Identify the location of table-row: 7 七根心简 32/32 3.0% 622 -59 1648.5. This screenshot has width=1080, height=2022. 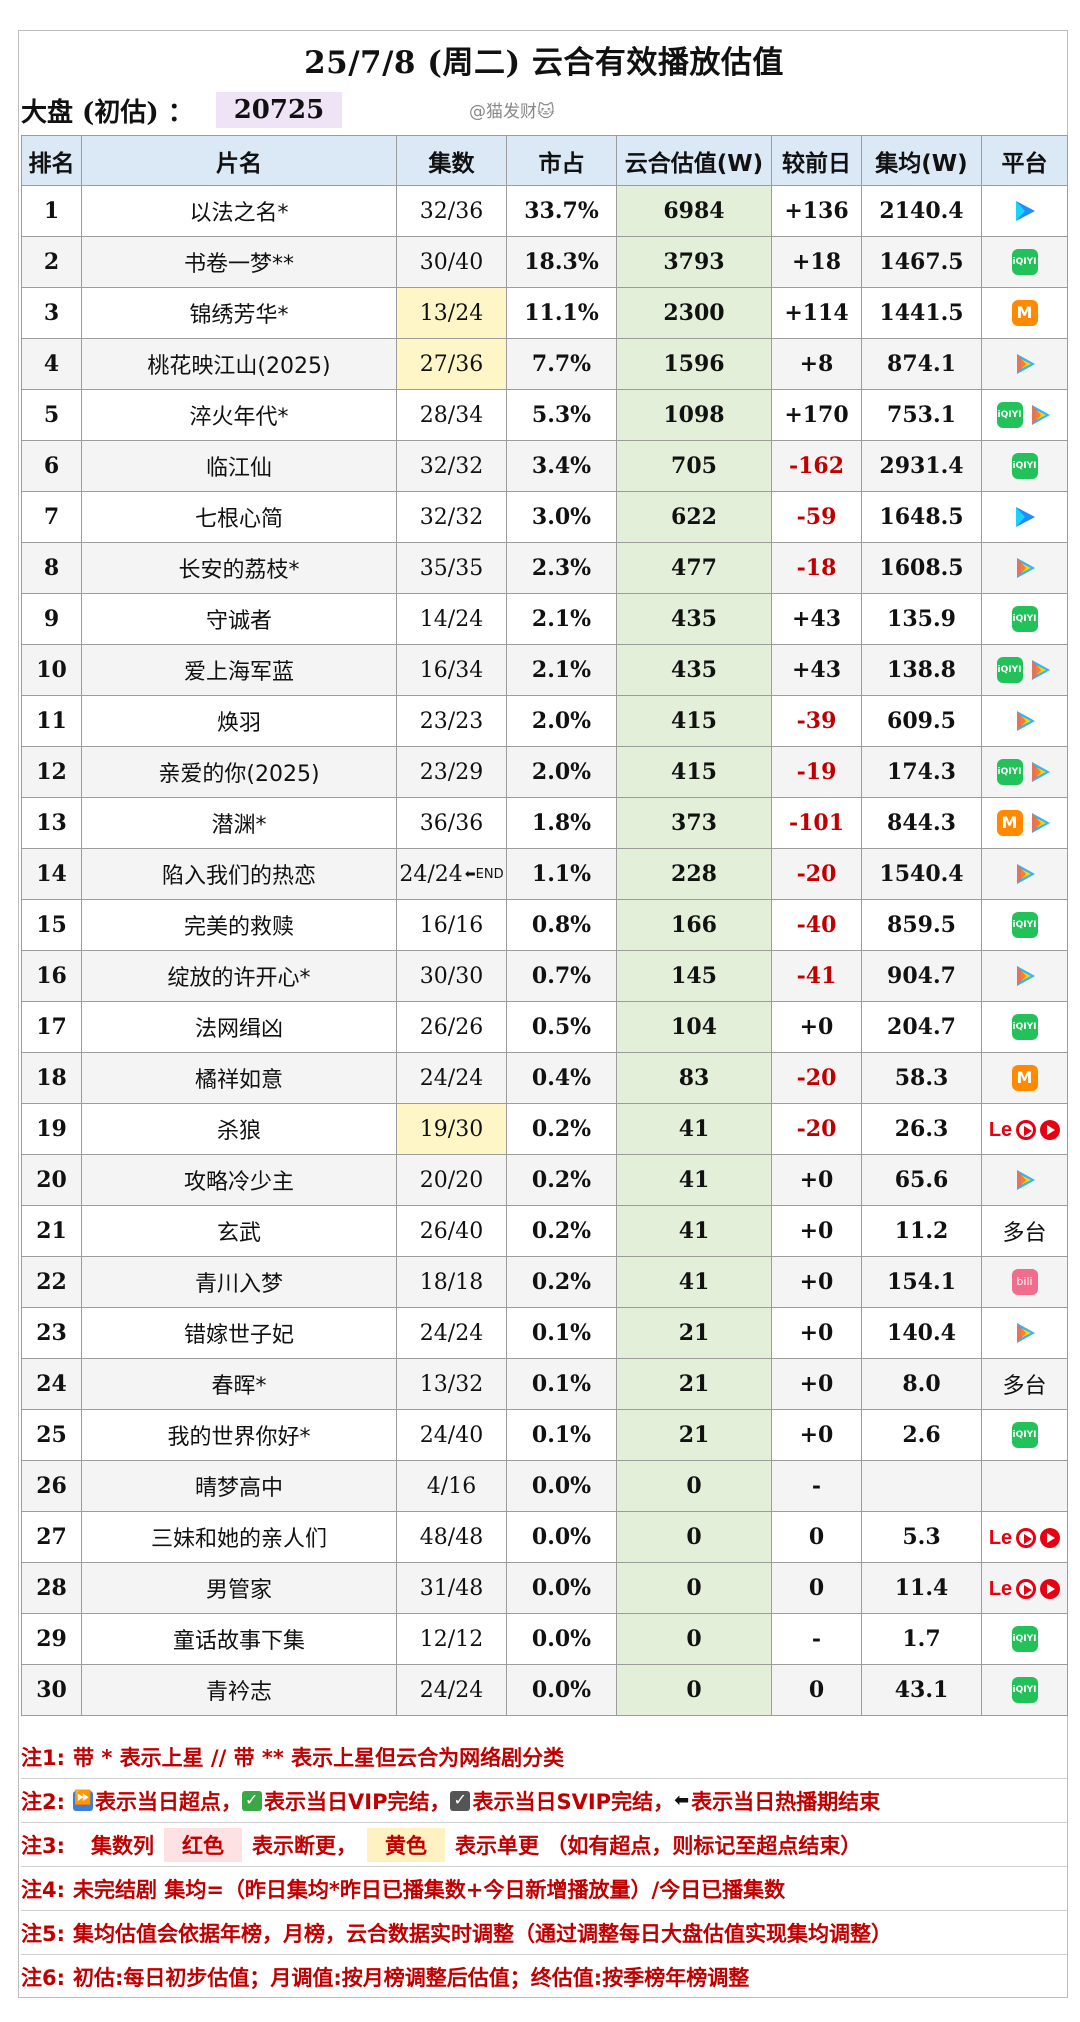
(544, 517).